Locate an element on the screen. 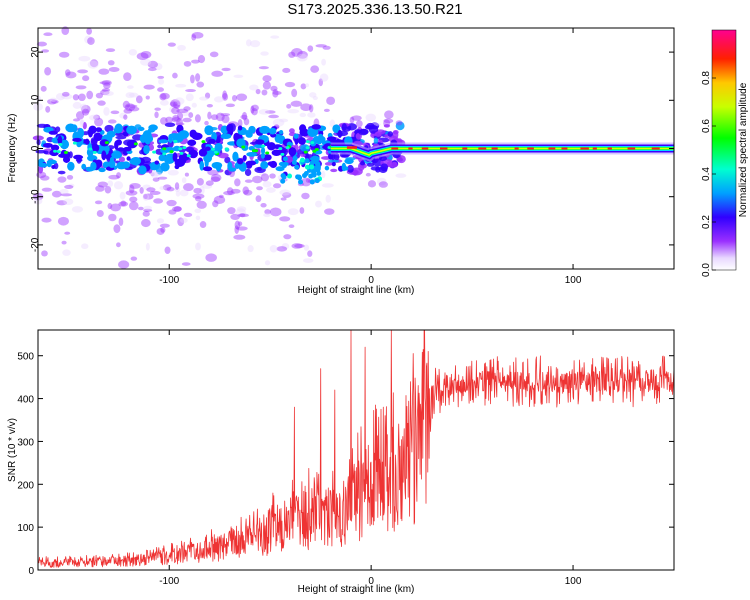 This screenshot has width=750, height=600. spectrogram-x-tick-label: -100 is located at coordinates (169, 280).